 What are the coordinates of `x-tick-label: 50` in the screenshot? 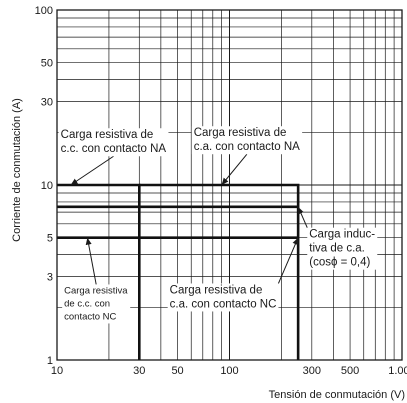 It's located at (177, 371).